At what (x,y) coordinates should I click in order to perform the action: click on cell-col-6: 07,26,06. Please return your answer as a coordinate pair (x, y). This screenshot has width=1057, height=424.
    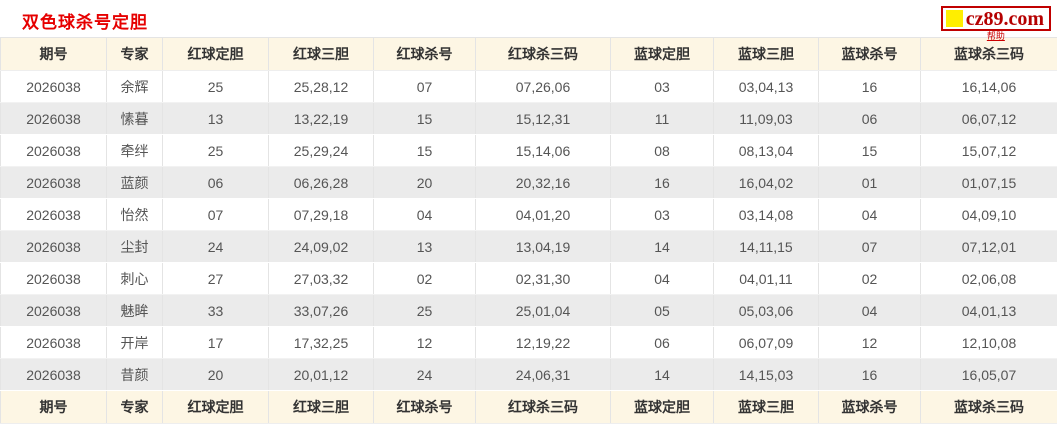
    Looking at the image, I should click on (543, 86).